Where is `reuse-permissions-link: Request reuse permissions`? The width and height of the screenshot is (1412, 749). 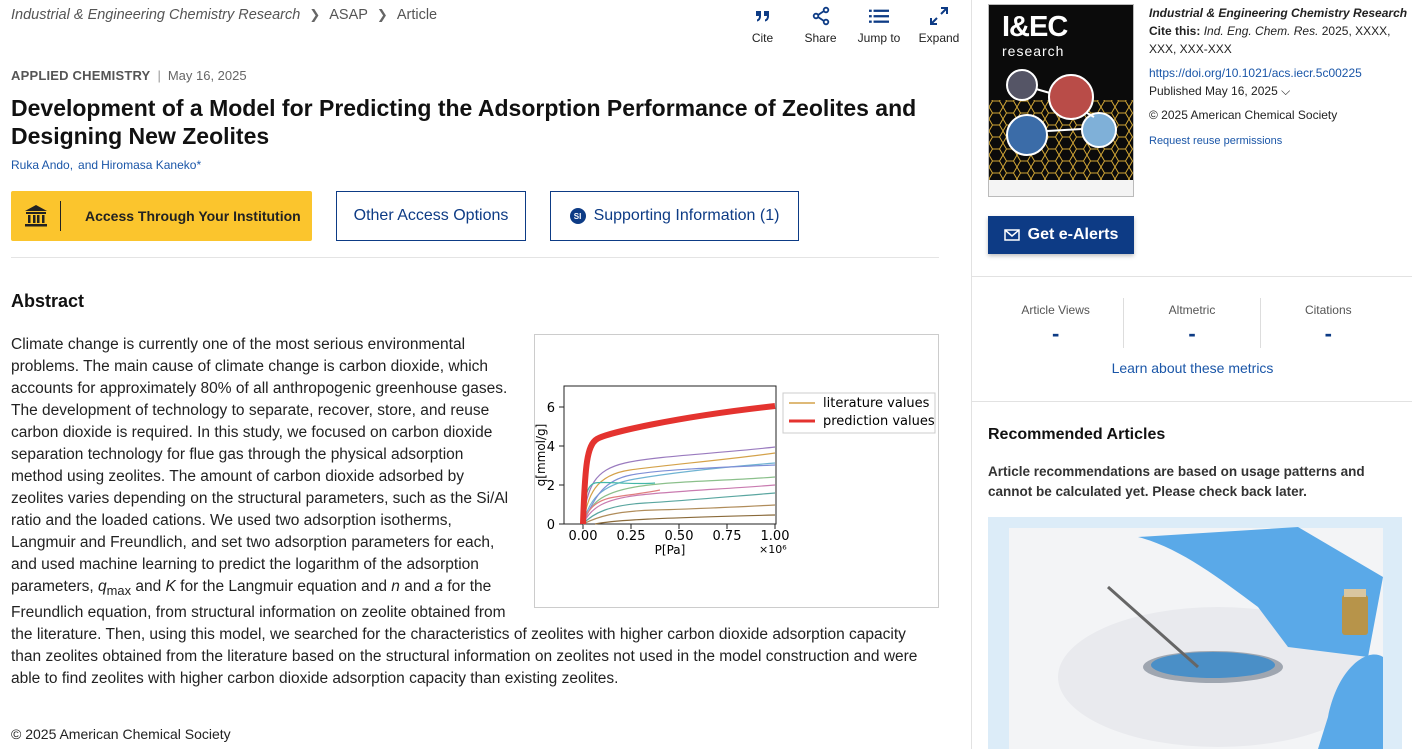 reuse-permissions-link: Request reuse permissions is located at coordinates (1216, 141).